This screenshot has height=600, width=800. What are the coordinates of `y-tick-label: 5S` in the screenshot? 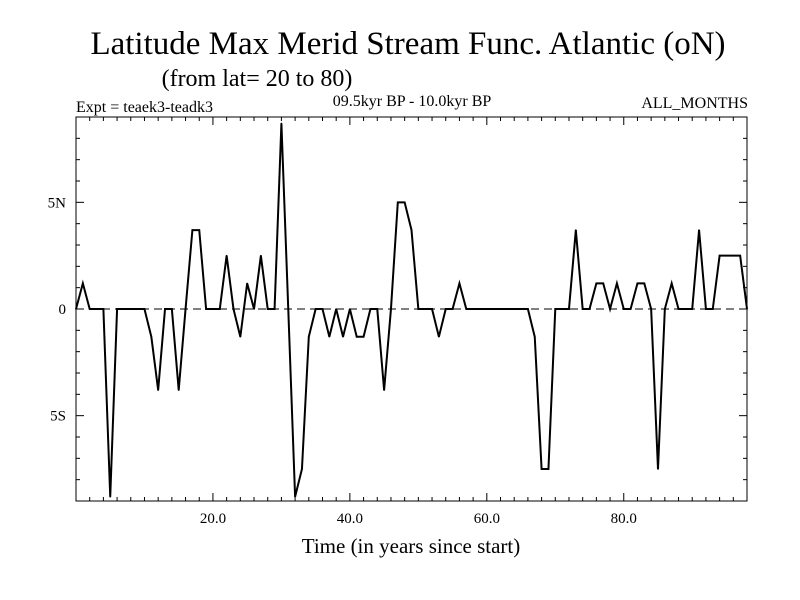 It's located at (58, 417).